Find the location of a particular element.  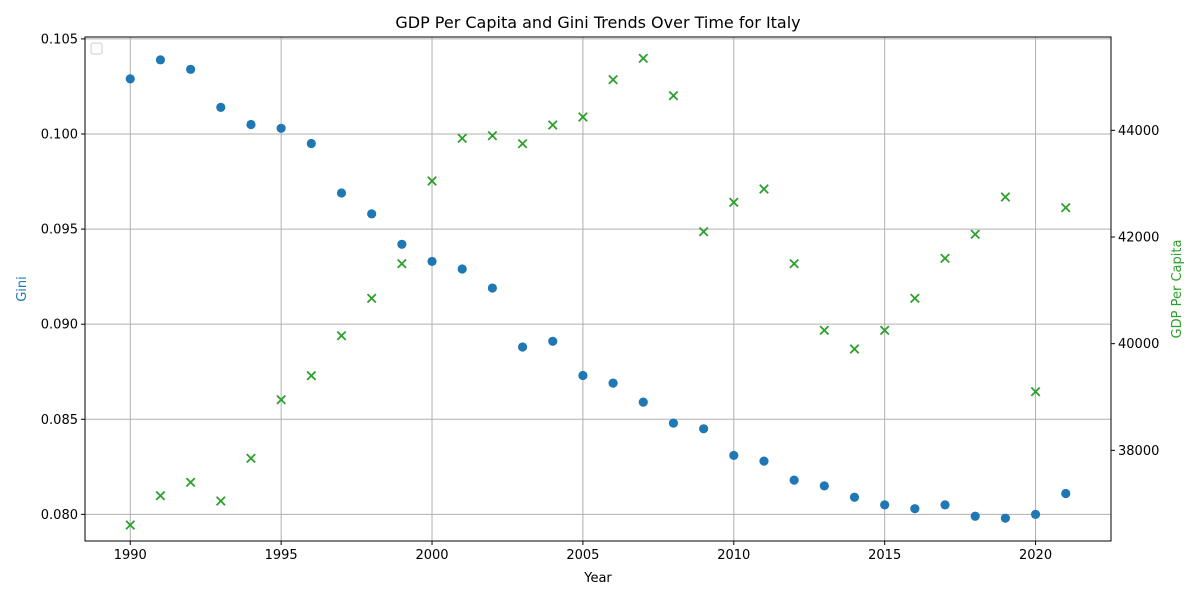

x-tick-label: 1995 is located at coordinates (281, 555).